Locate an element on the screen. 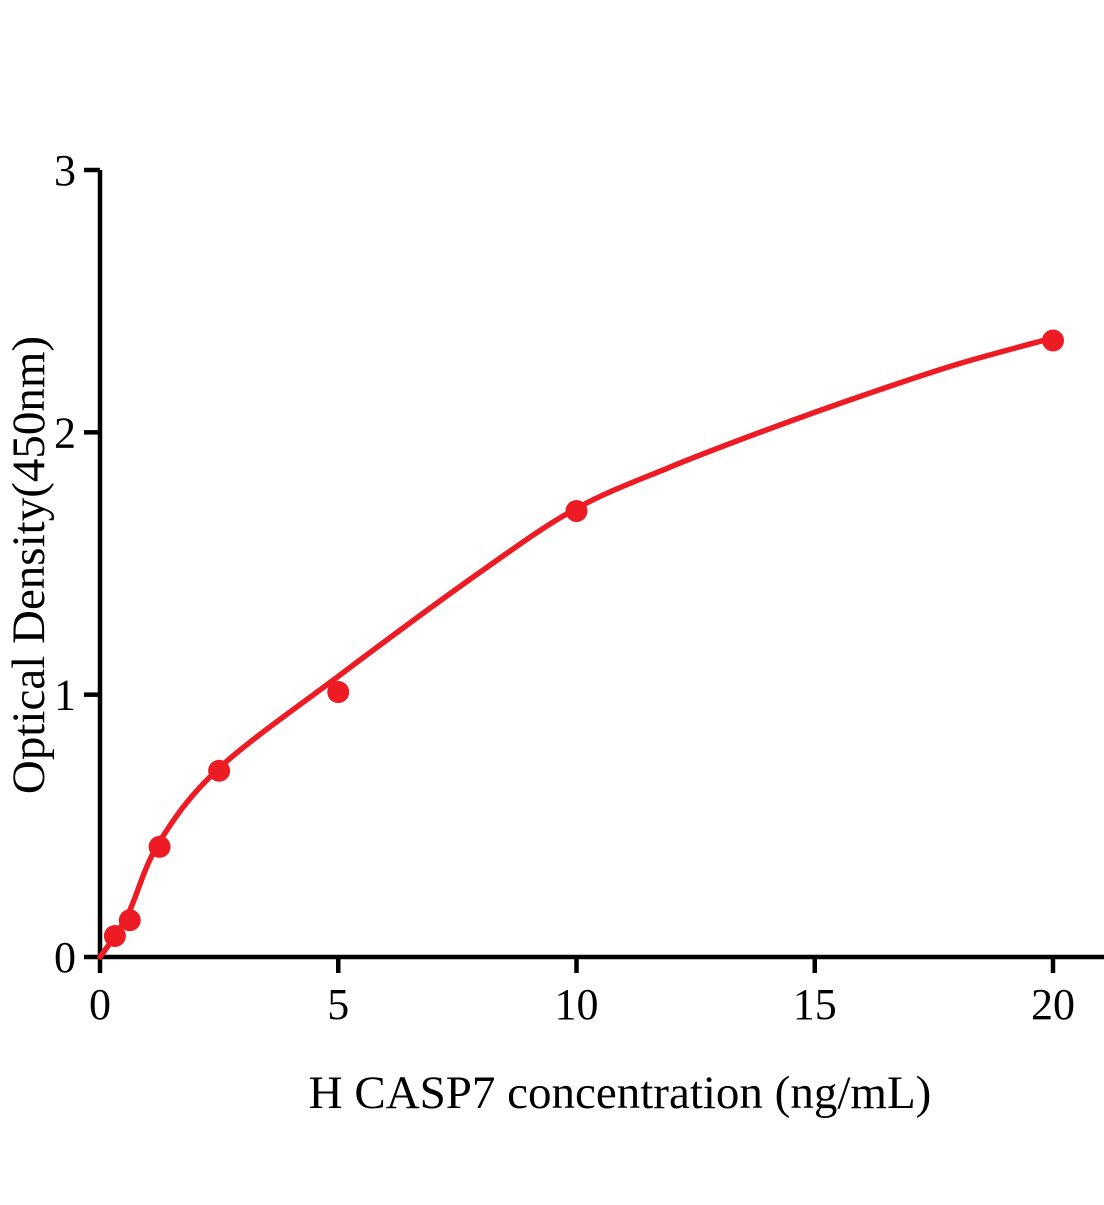  x-tick-label-0: 0 is located at coordinates (100, 1004).